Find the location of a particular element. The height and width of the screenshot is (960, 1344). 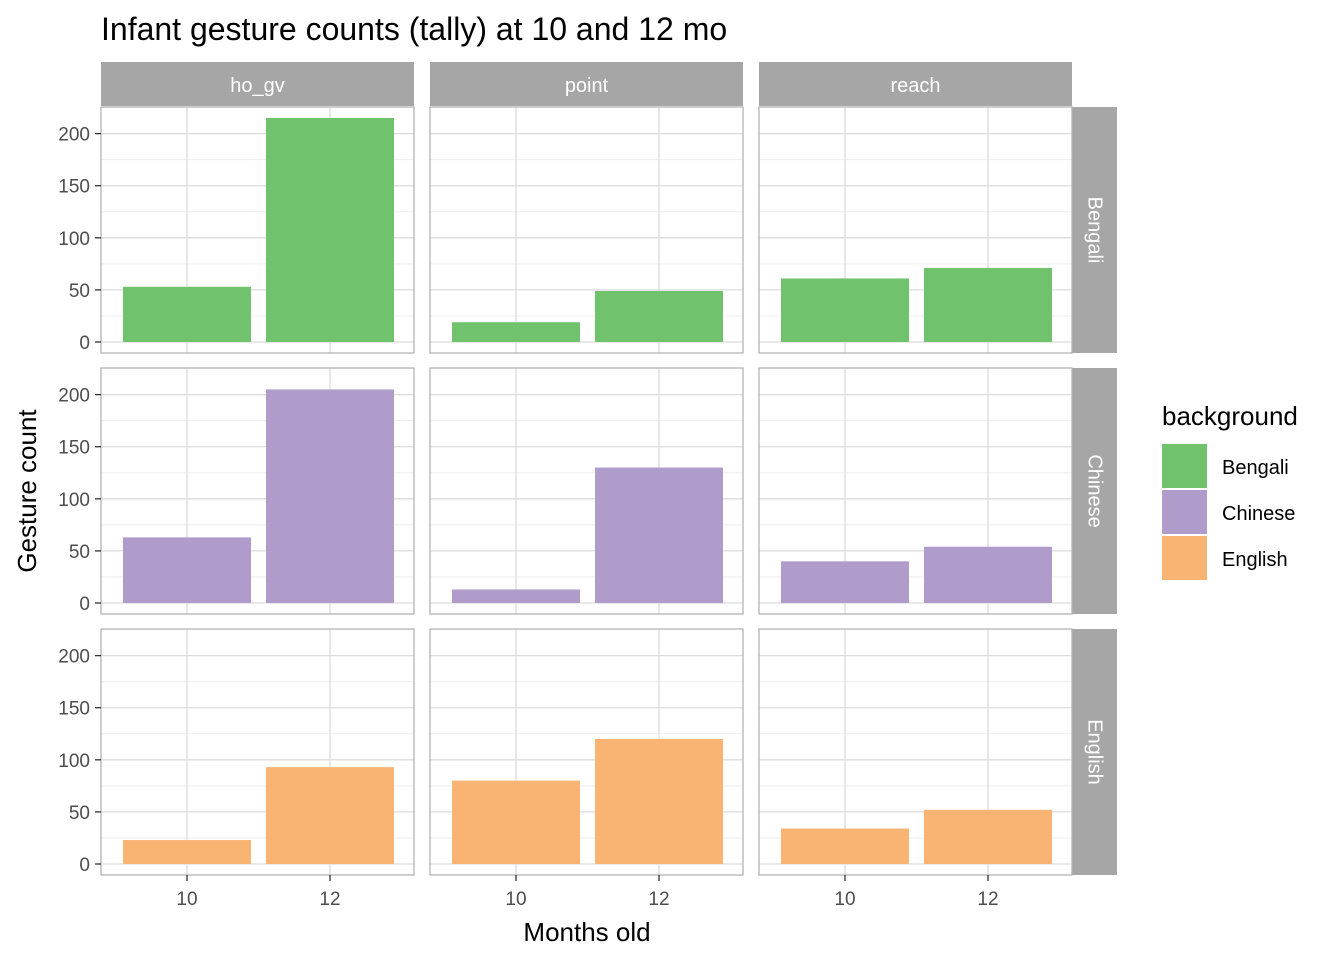

panel-english-point is located at coordinates (586, 752).